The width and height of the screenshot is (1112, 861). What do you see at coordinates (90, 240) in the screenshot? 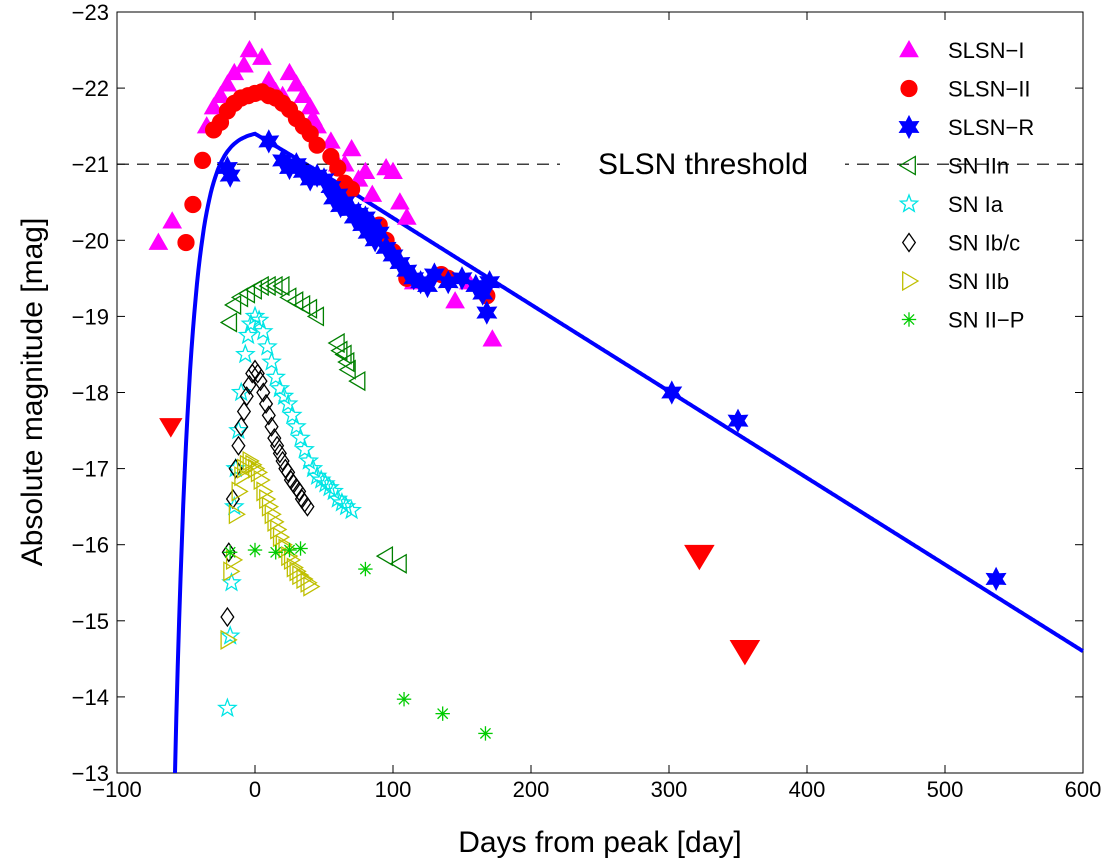
I see `y-tick-label: −20` at bounding box center [90, 240].